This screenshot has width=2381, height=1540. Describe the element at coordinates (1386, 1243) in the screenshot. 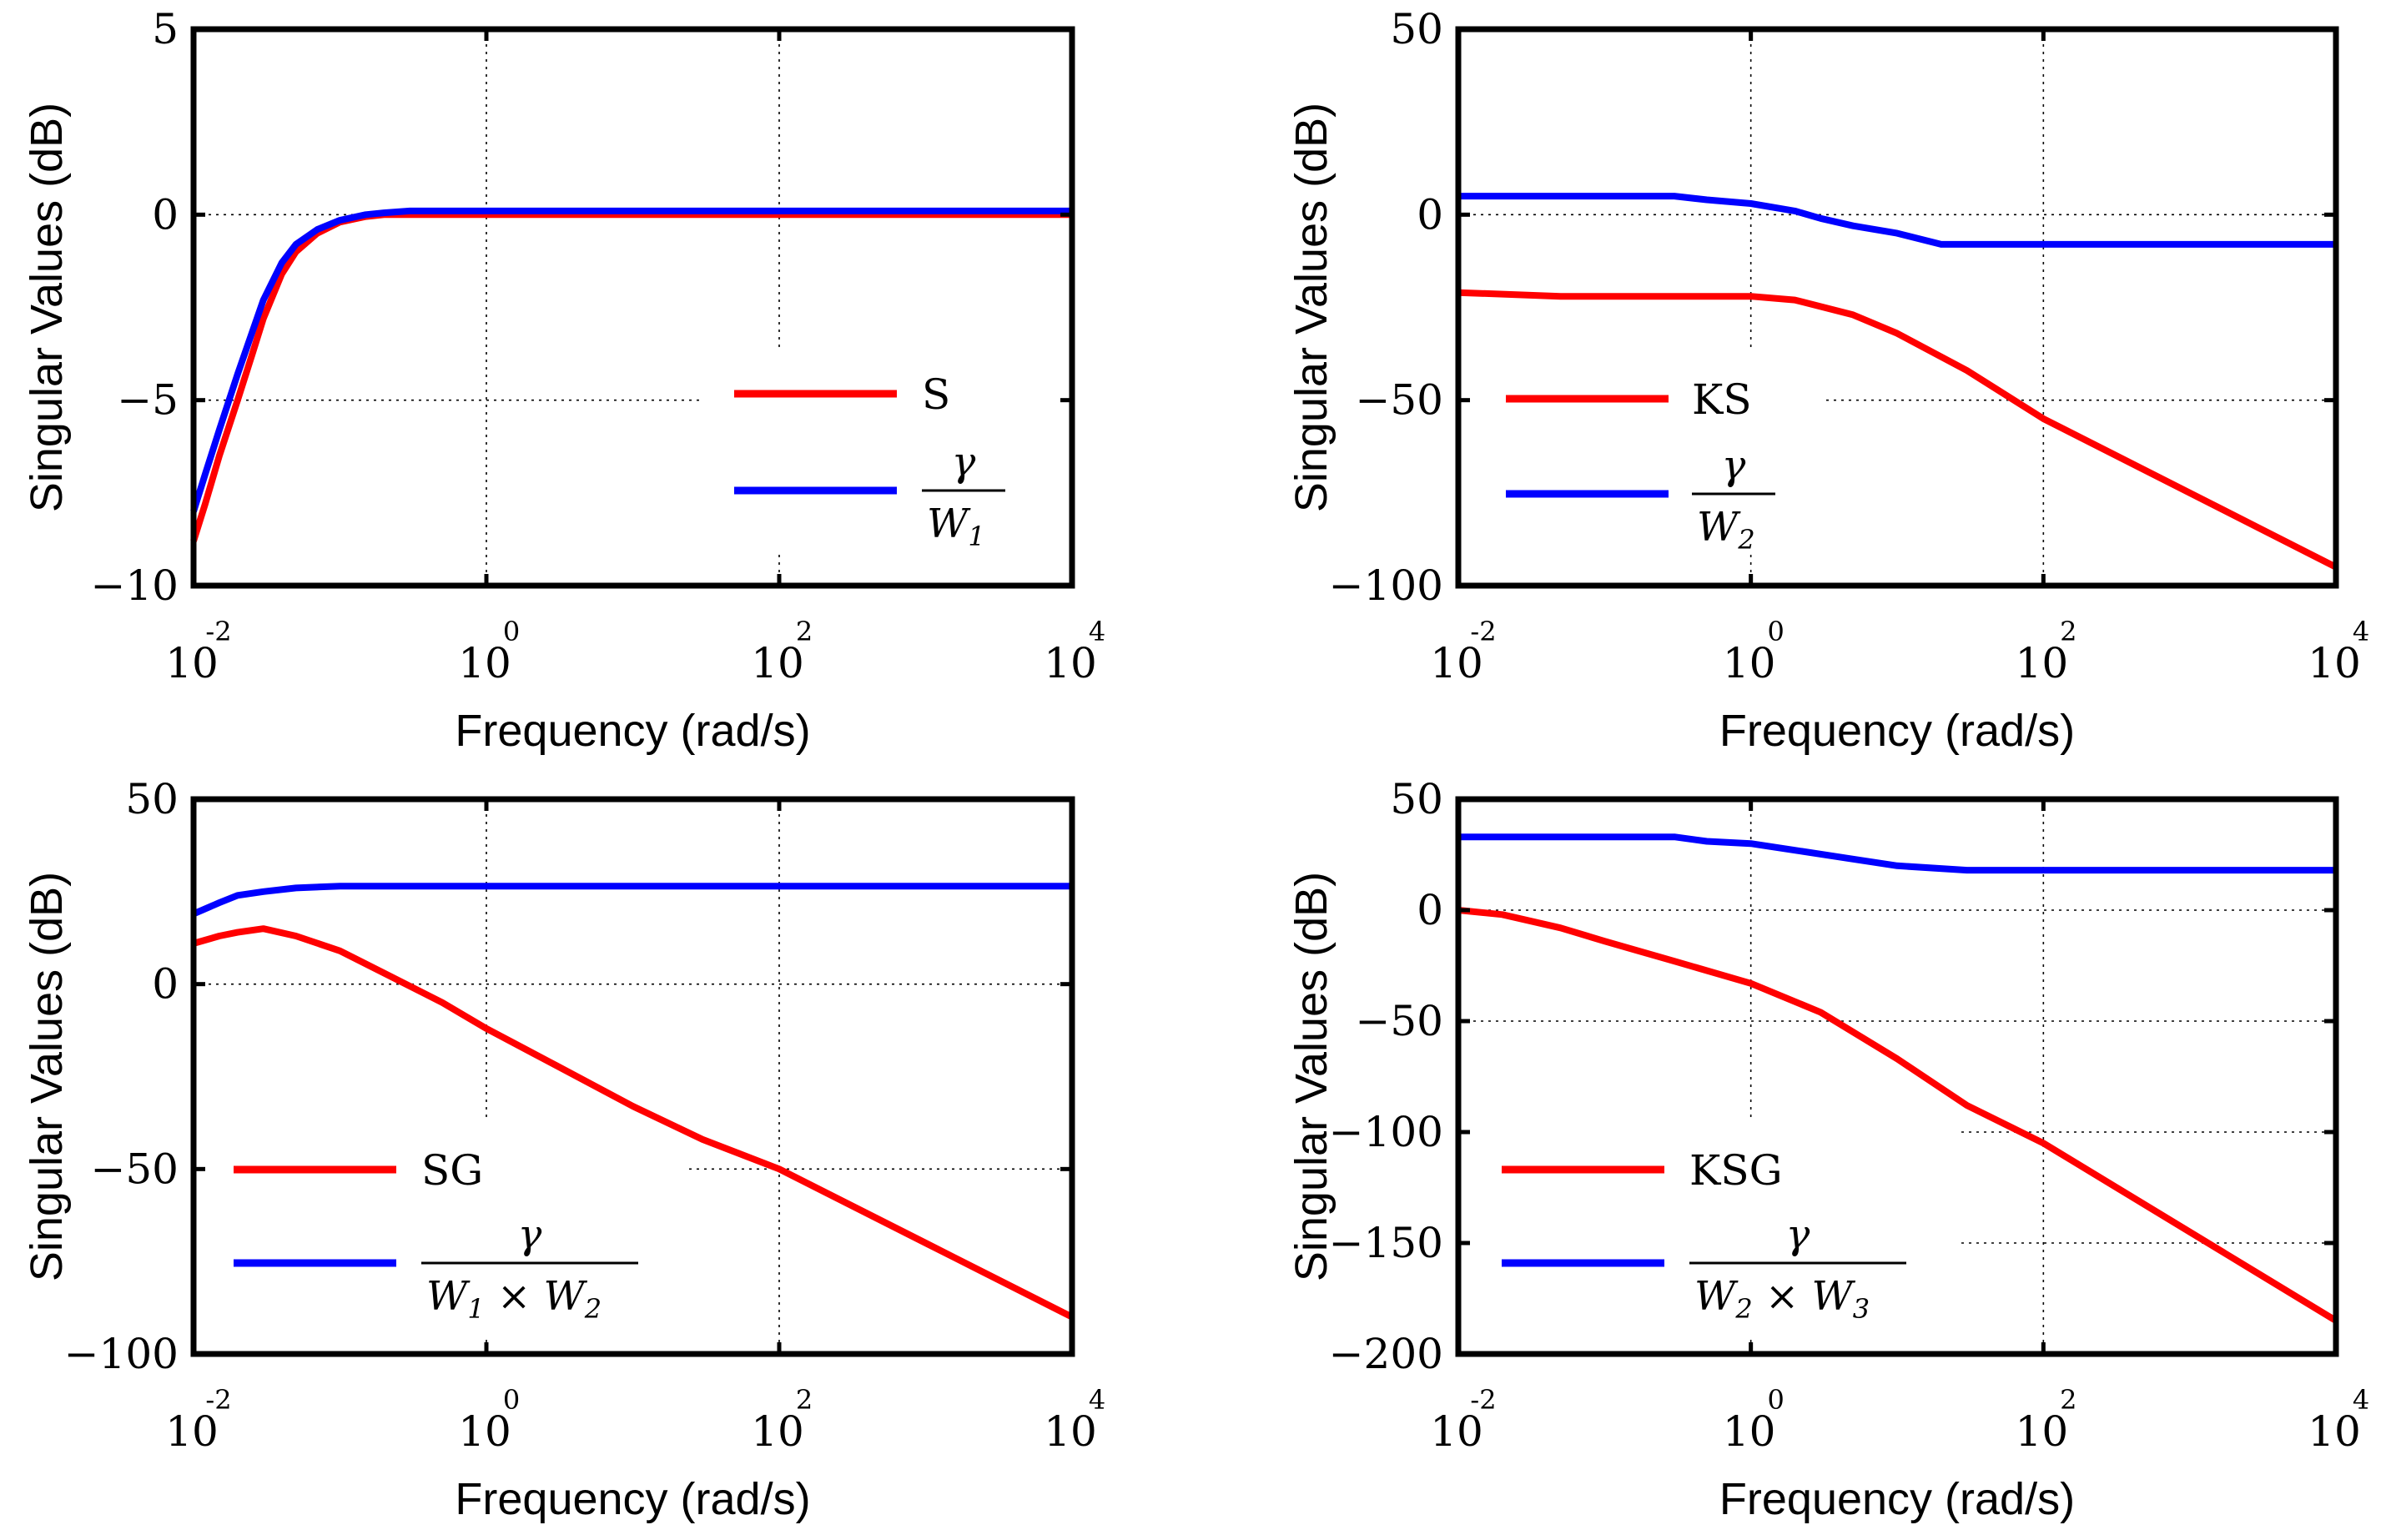

I see `y-tick-label: −150` at that location.